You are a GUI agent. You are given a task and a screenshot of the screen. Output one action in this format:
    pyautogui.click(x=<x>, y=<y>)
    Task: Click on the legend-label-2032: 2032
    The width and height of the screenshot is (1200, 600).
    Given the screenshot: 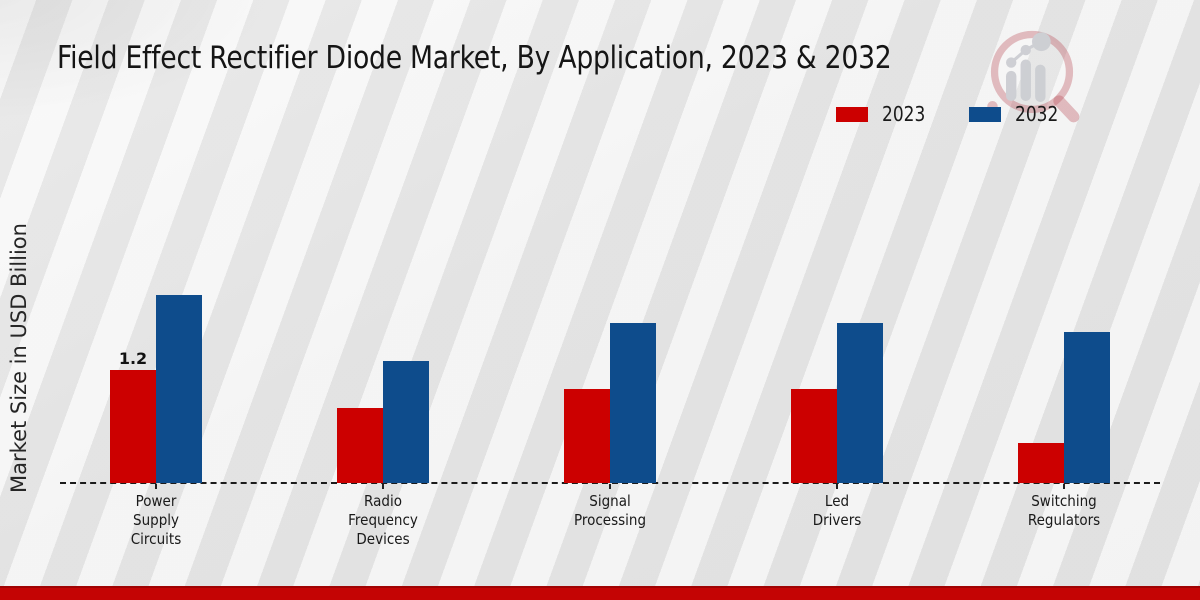 What is the action you would take?
    pyautogui.click(x=1036, y=114)
    